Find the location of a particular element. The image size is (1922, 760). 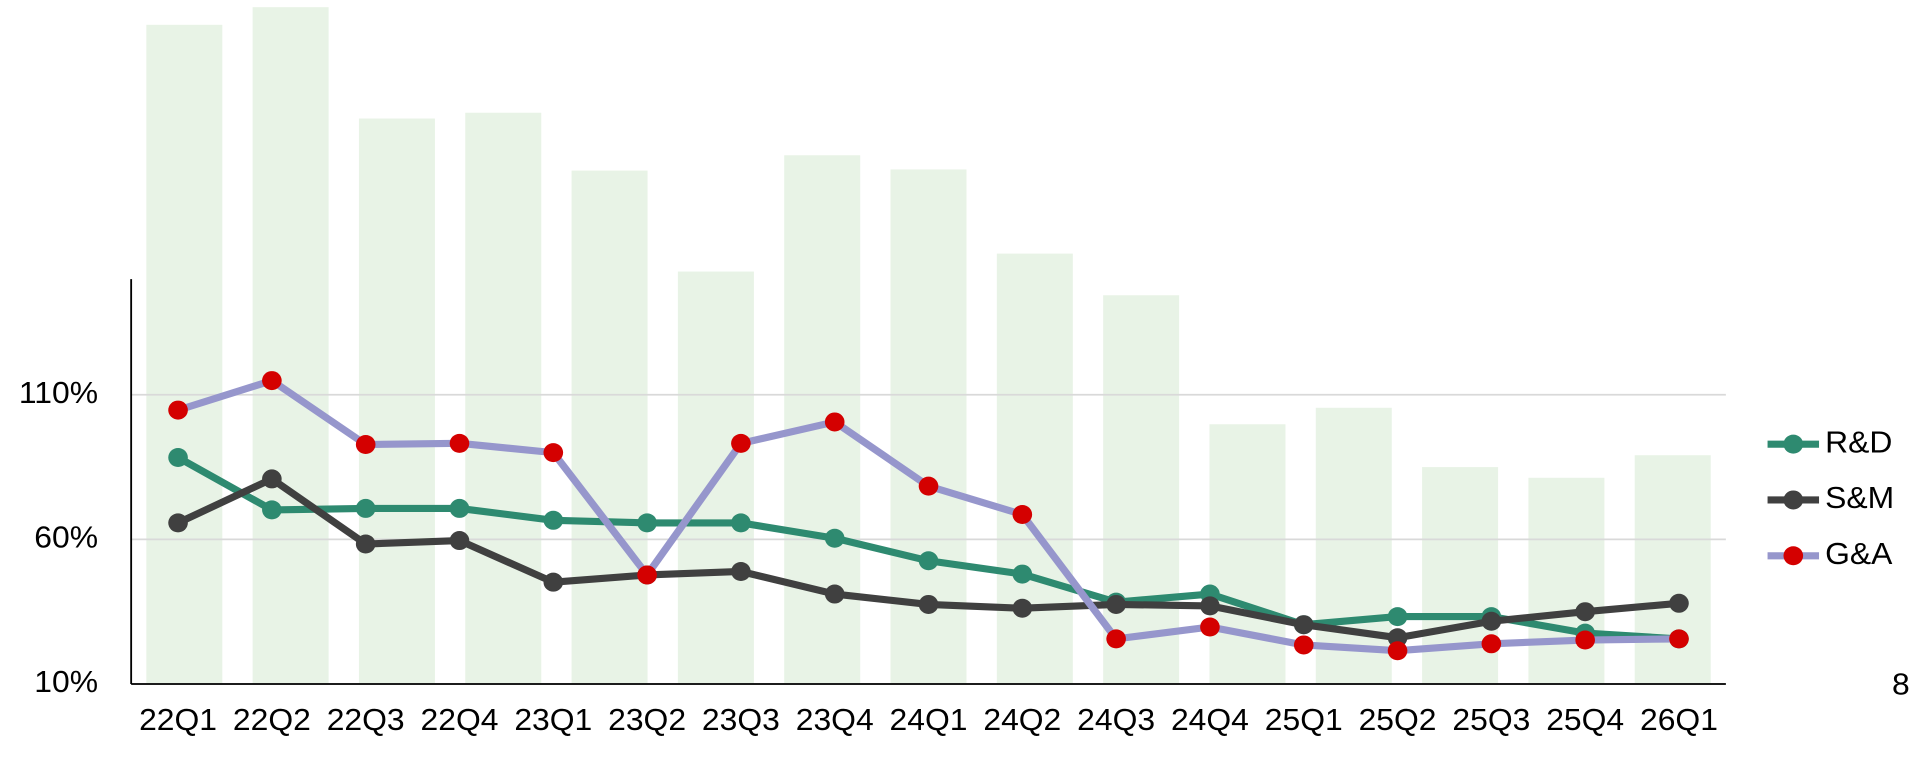

x-tick-label: 24Q2 is located at coordinates (1022, 720).